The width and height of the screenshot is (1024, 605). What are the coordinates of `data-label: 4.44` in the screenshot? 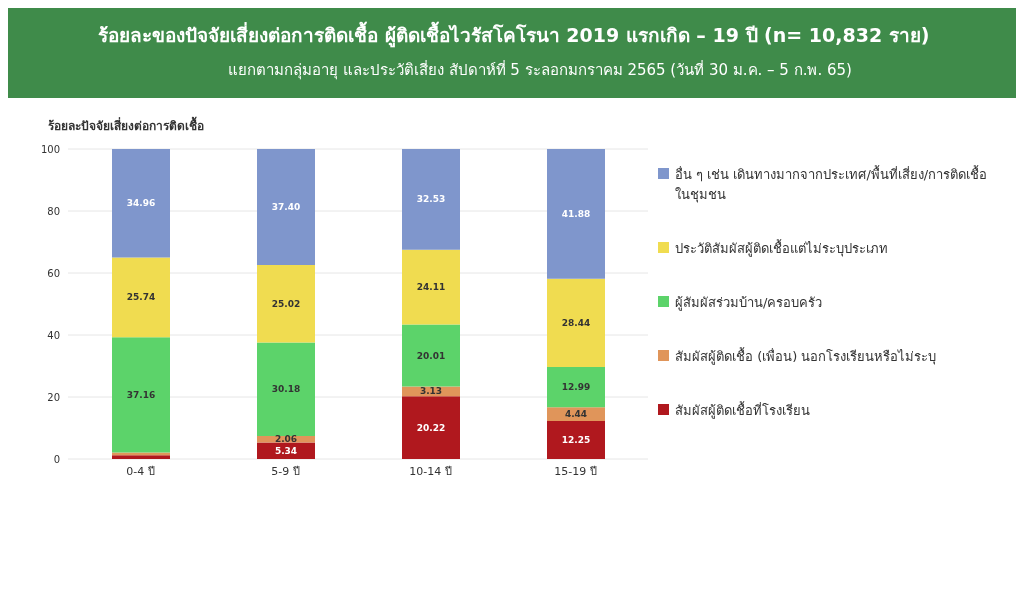 It's located at (576, 414).